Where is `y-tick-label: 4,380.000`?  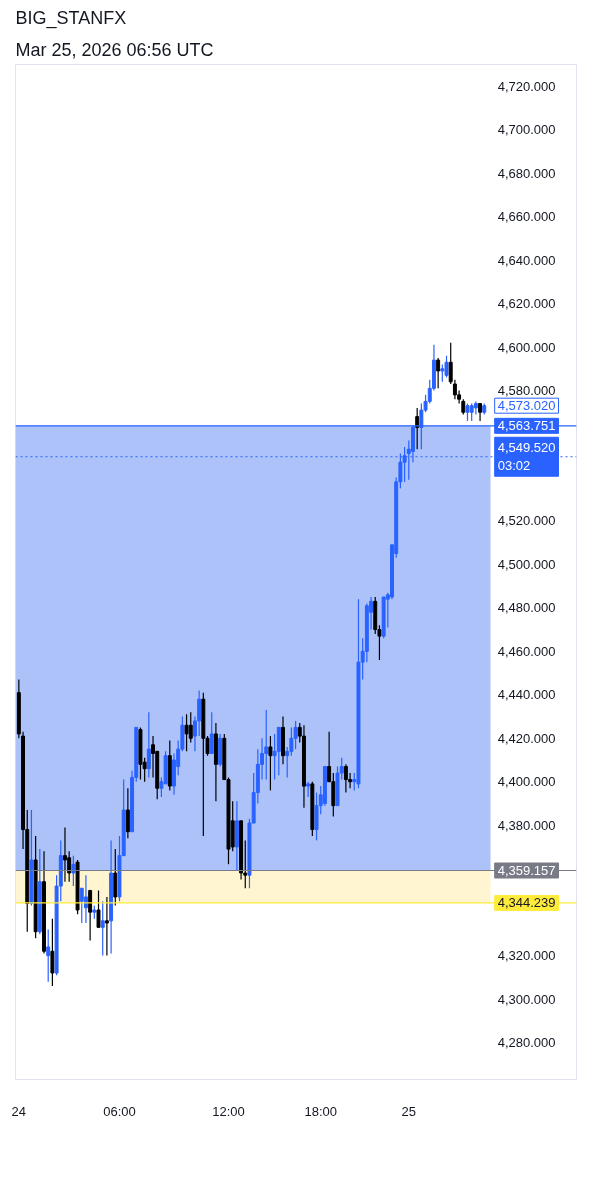
y-tick-label: 4,380.000 is located at coordinates (526, 825).